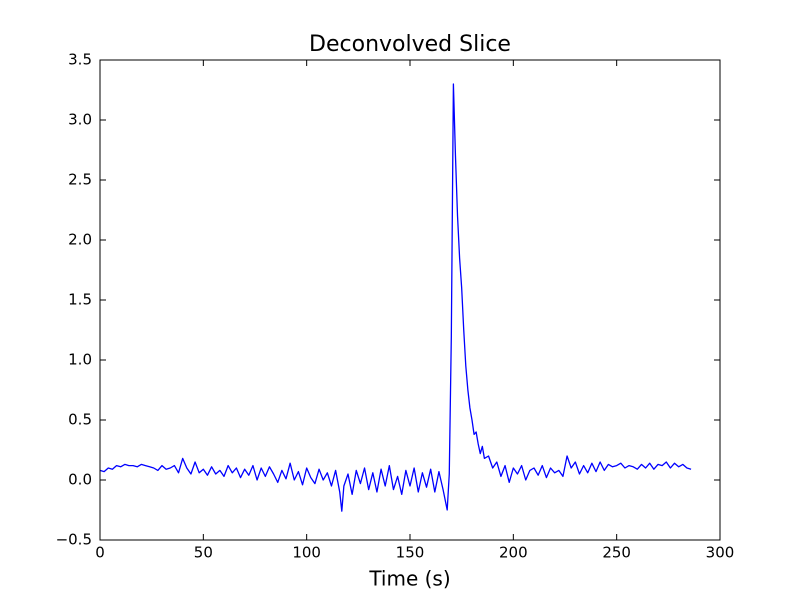 The image size is (800, 600). I want to click on x-tick-label: 200, so click(513, 553).